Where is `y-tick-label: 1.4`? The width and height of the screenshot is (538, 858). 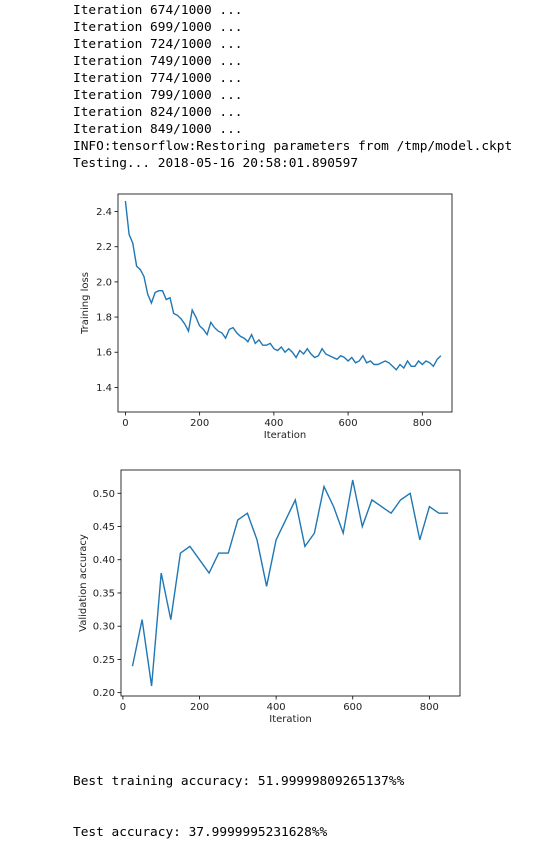
y-tick-label: 1.4 is located at coordinates (104, 388).